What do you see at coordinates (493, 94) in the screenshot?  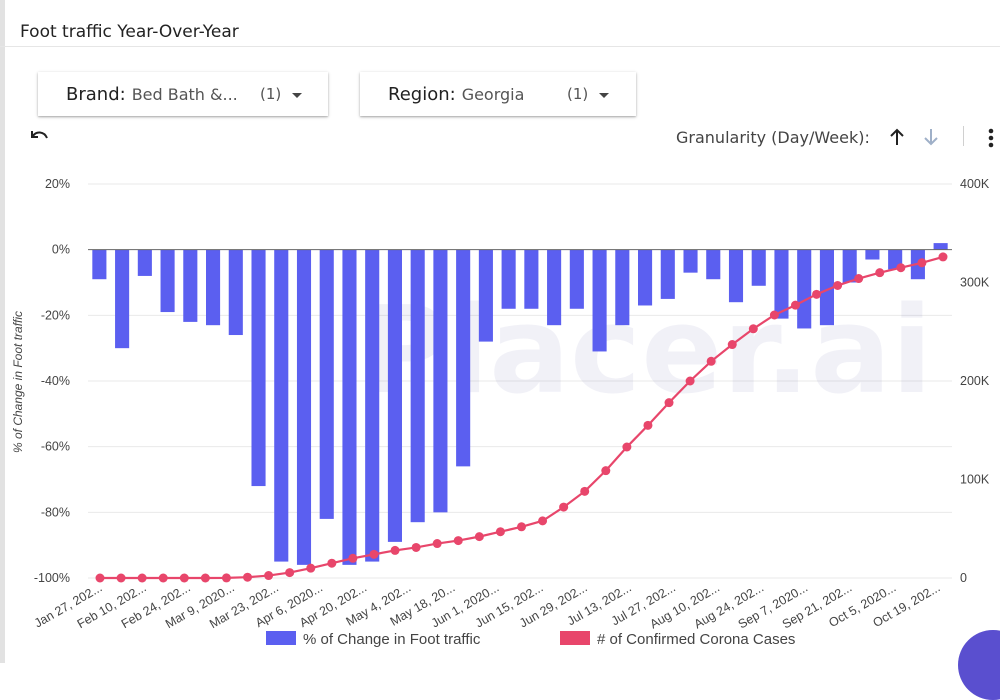 I see `region-filter-value: Georgia` at bounding box center [493, 94].